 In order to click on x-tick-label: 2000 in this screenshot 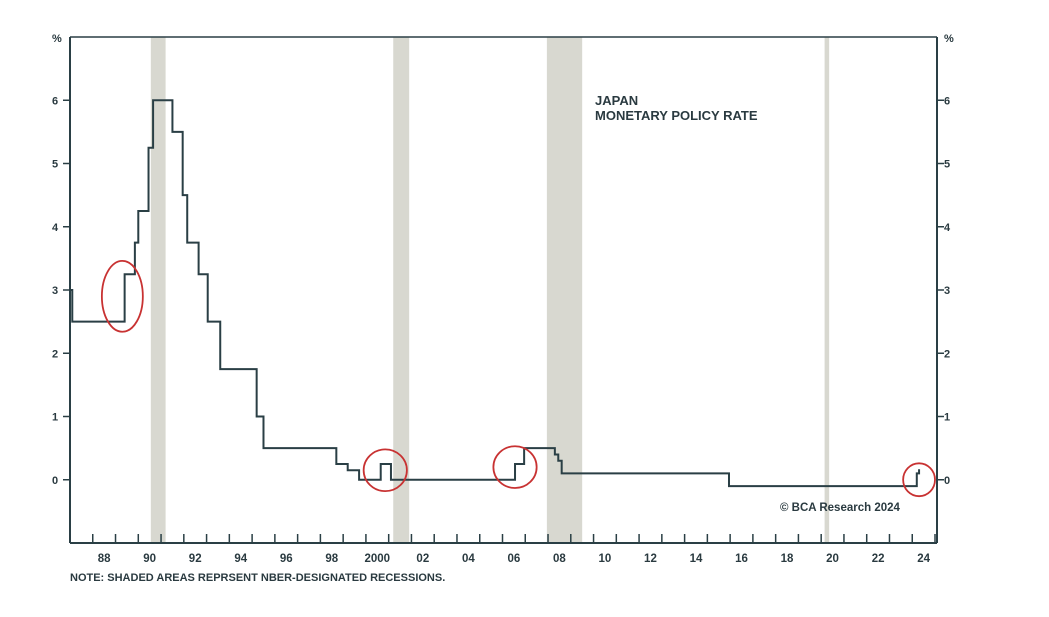, I will do `click(378, 559)`.